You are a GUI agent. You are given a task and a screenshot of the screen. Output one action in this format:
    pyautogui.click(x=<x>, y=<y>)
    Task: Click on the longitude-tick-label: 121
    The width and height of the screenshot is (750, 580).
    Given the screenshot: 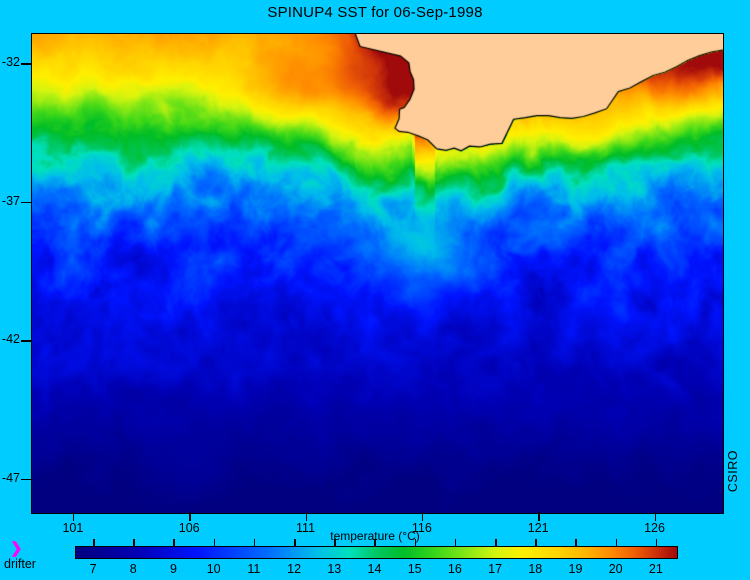 What is the action you would take?
    pyautogui.click(x=538, y=528)
    